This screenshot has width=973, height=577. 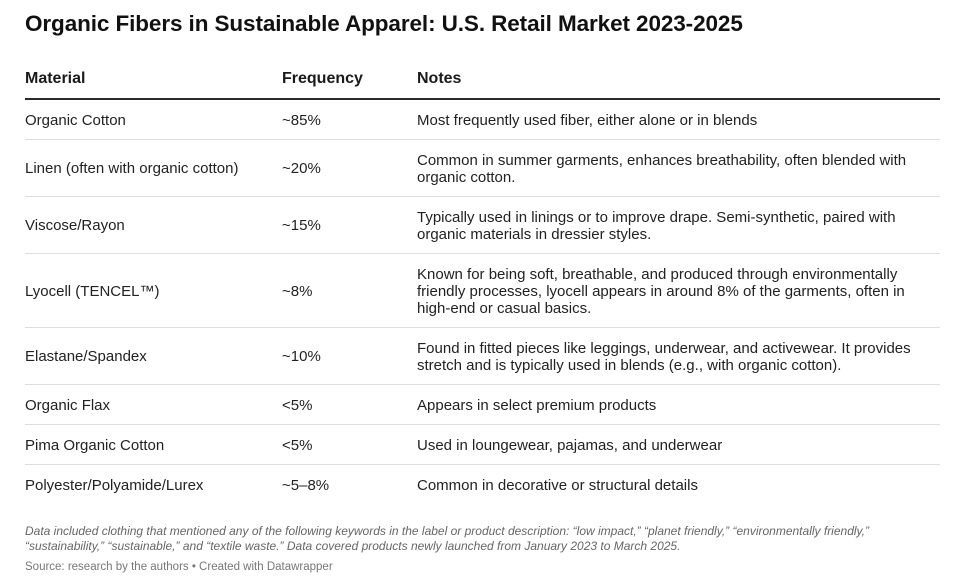 I want to click on cell-material: Pima Organic Cotton, so click(x=95, y=445).